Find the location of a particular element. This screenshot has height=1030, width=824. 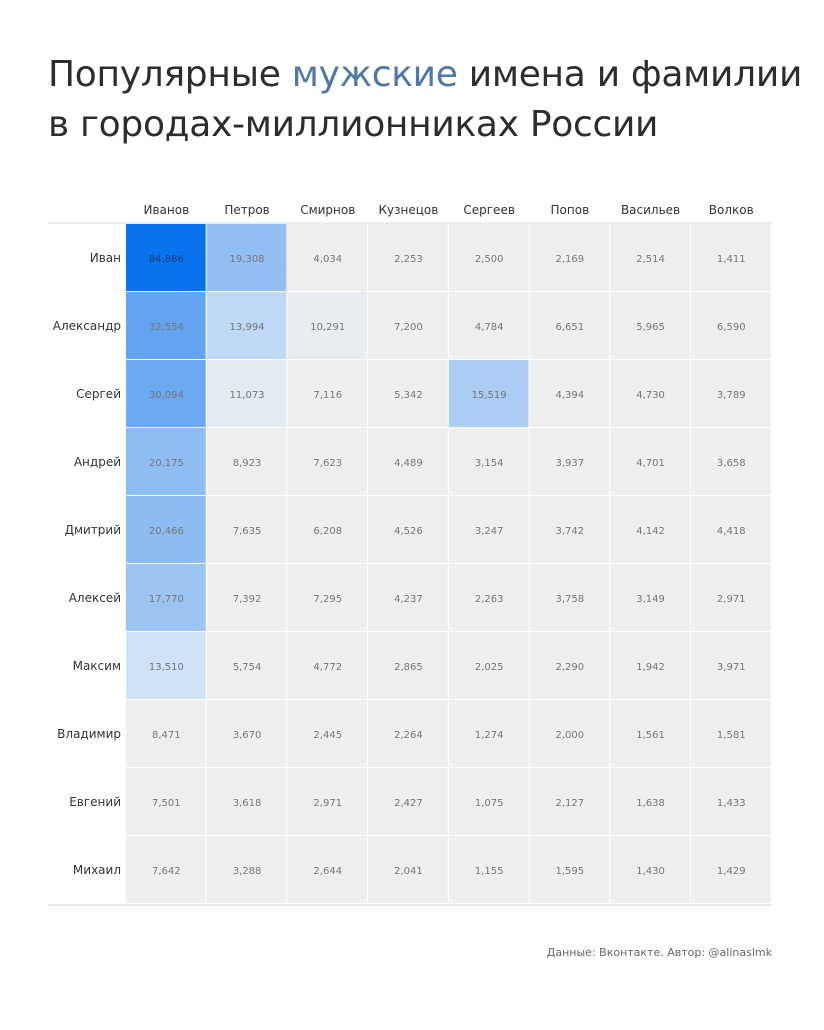

cell-value-label: 5,342 is located at coordinates (408, 395).